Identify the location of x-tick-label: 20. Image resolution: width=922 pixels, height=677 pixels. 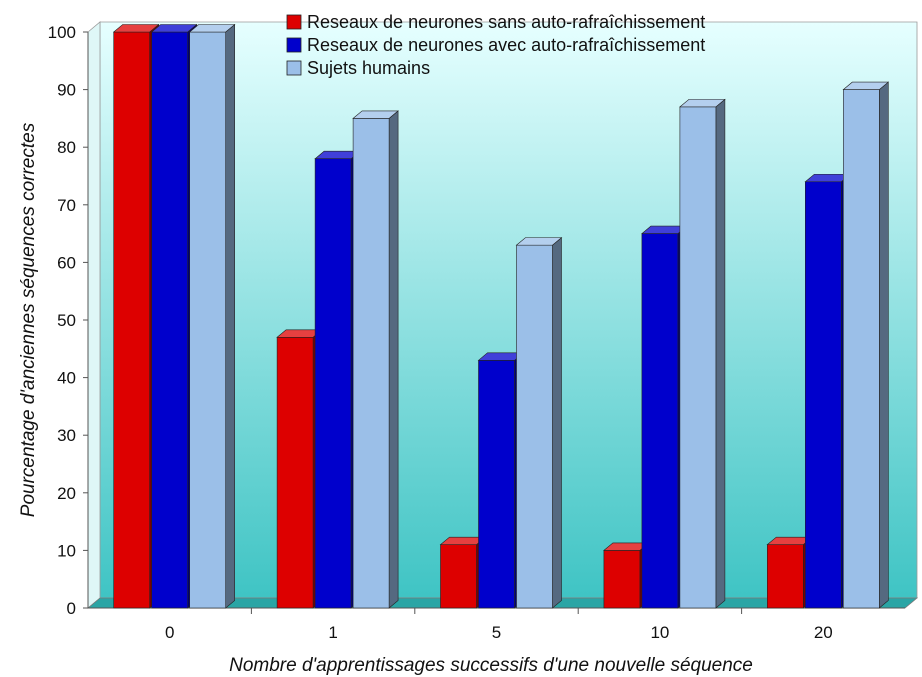
(823, 632).